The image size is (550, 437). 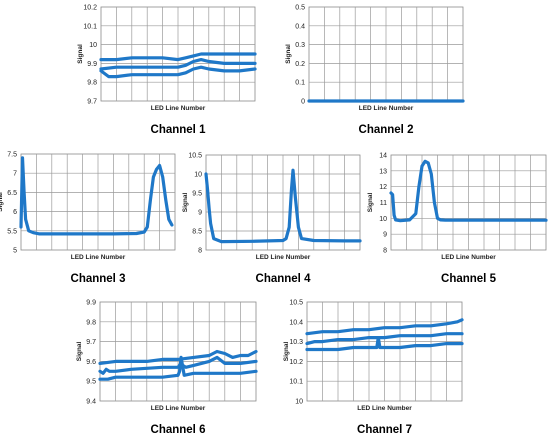 I want to click on y-tick-label: 14, so click(x=383, y=156).